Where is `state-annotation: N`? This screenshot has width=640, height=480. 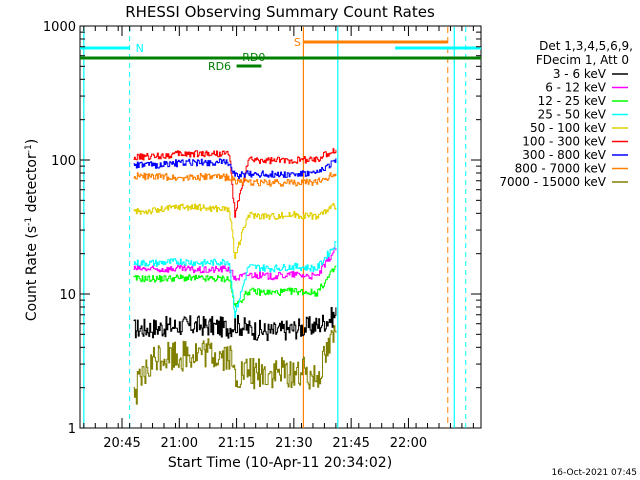 state-annotation: N is located at coordinates (140, 48).